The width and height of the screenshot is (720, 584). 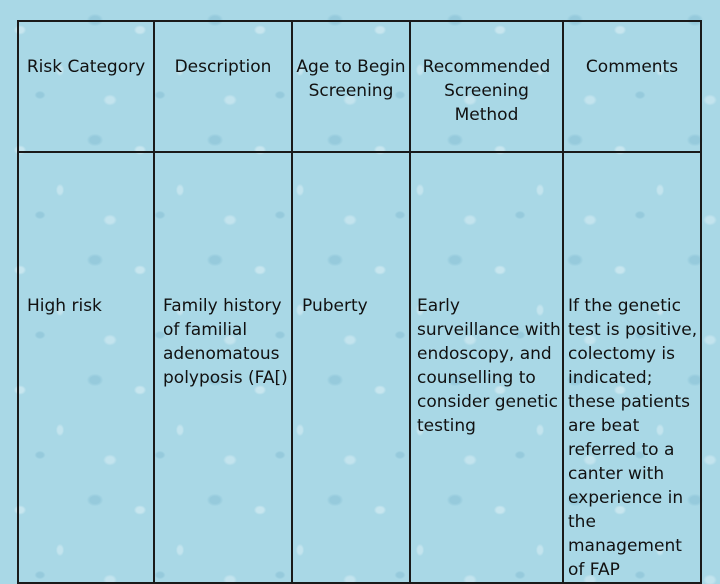 What do you see at coordinates (351, 79) in the screenshot?
I see `header-age-label: Age to Begin Screening` at bounding box center [351, 79].